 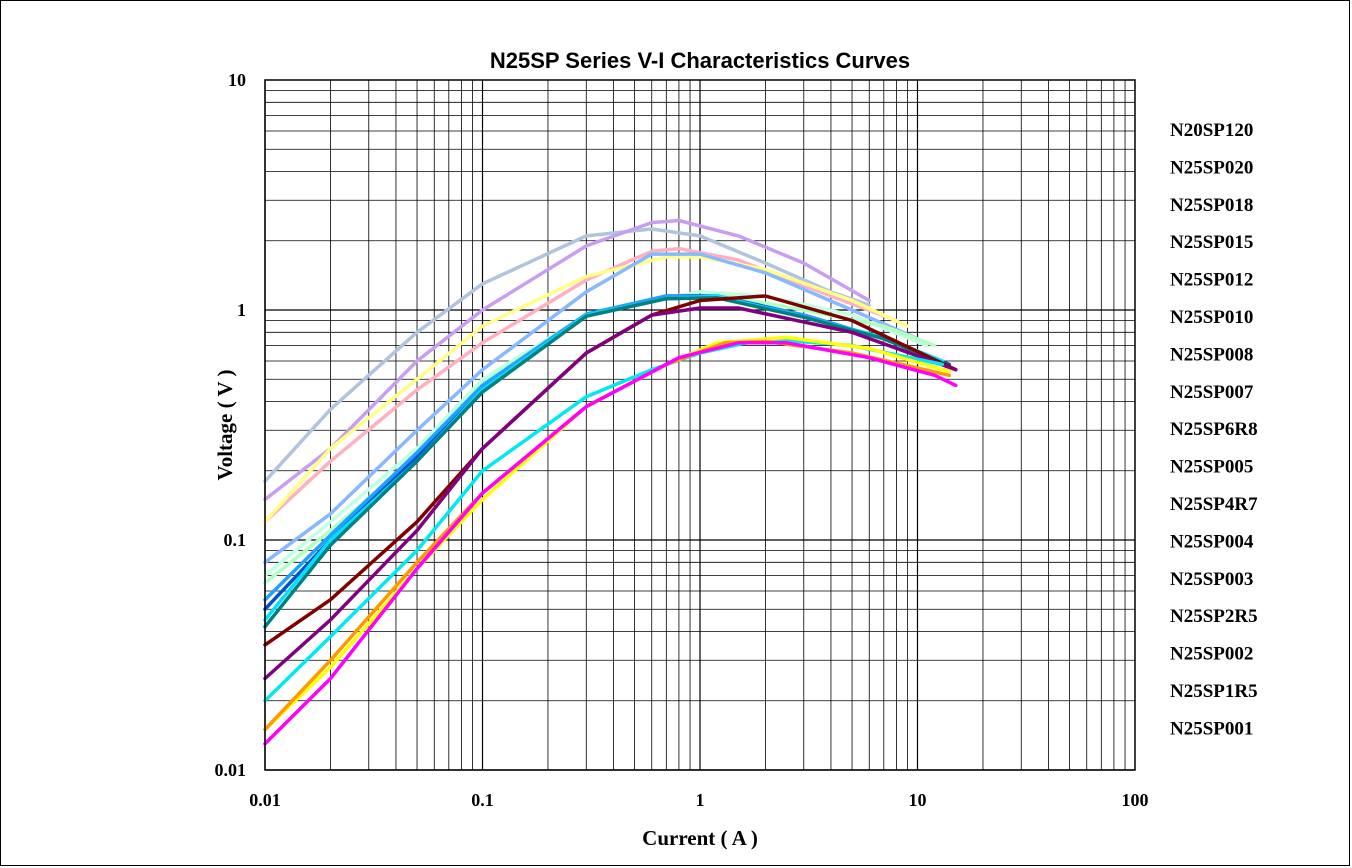 I want to click on legend-entry: N25SP008, so click(x=1211, y=354).